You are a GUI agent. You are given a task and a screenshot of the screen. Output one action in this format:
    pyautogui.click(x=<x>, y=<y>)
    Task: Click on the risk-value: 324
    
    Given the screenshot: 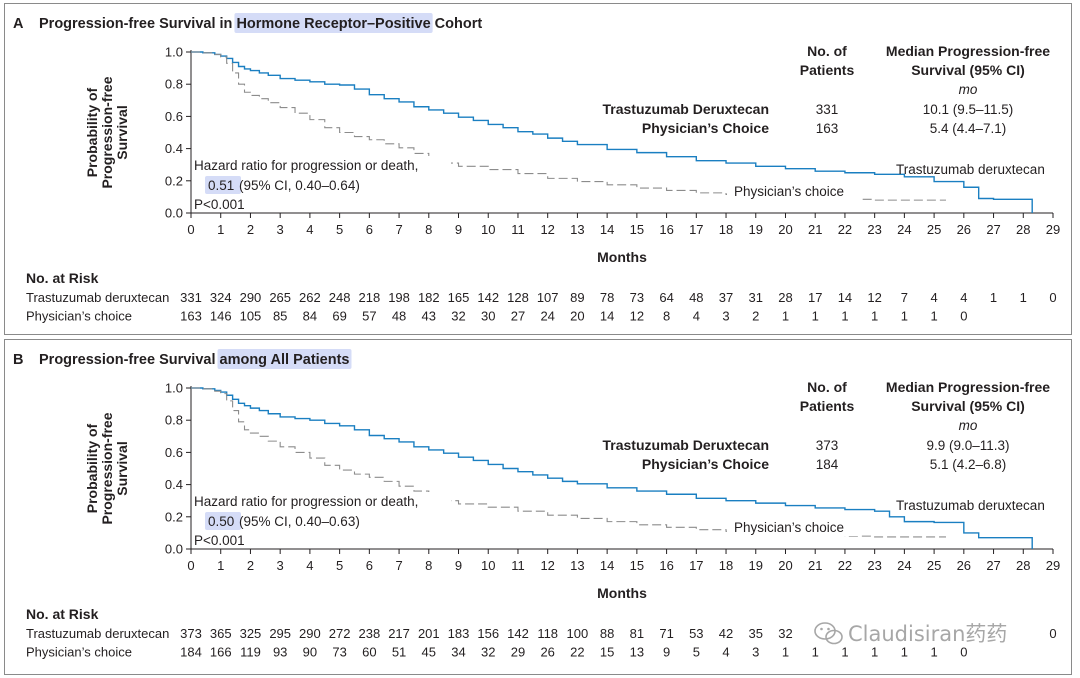 What is the action you would take?
    pyautogui.click(x=221, y=297)
    